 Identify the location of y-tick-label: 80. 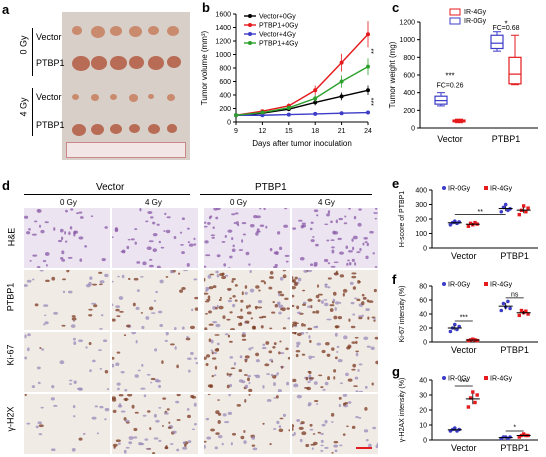
(423, 287).